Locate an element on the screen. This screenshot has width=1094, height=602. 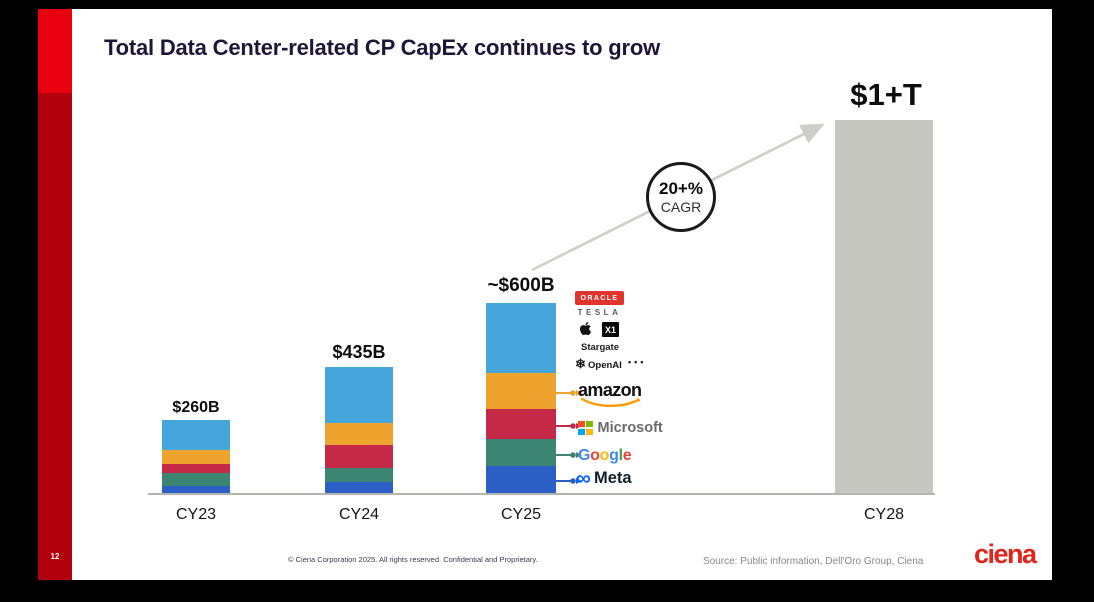
more-companies-ellipsis: ••• is located at coordinates (637, 362).